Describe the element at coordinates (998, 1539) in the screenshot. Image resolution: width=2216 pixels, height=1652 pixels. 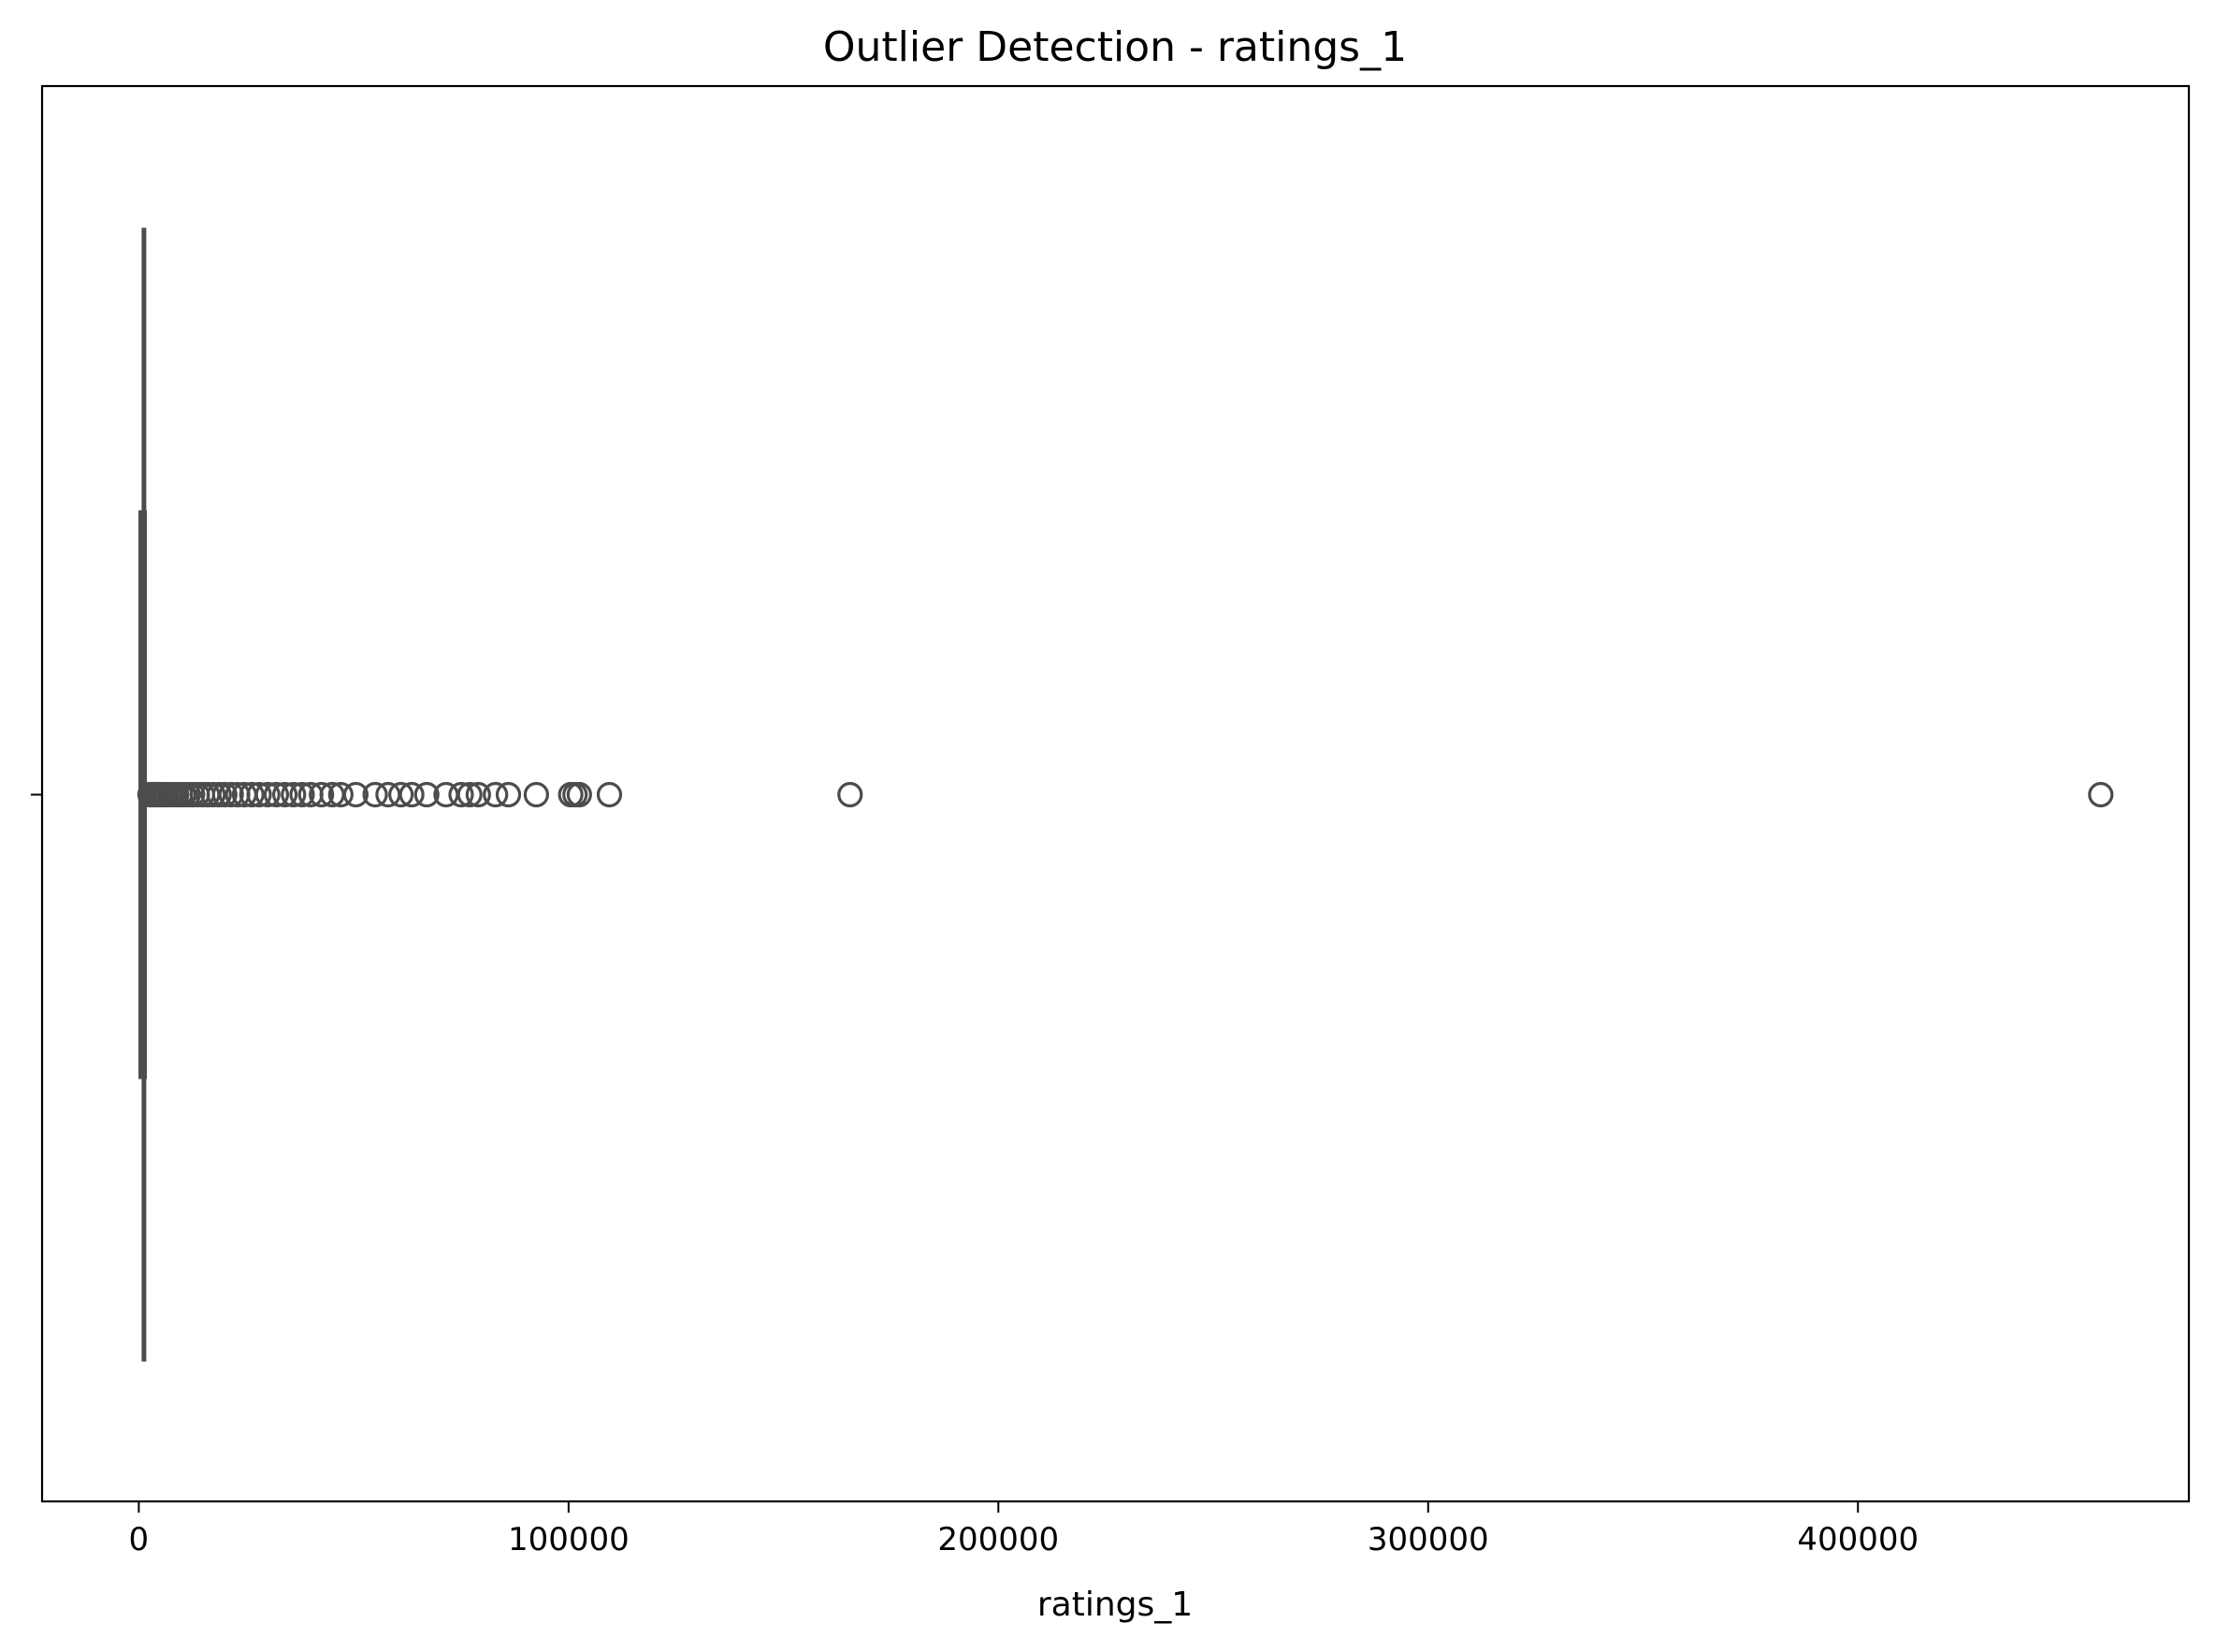
I see `x-tick-label: 200000` at that location.